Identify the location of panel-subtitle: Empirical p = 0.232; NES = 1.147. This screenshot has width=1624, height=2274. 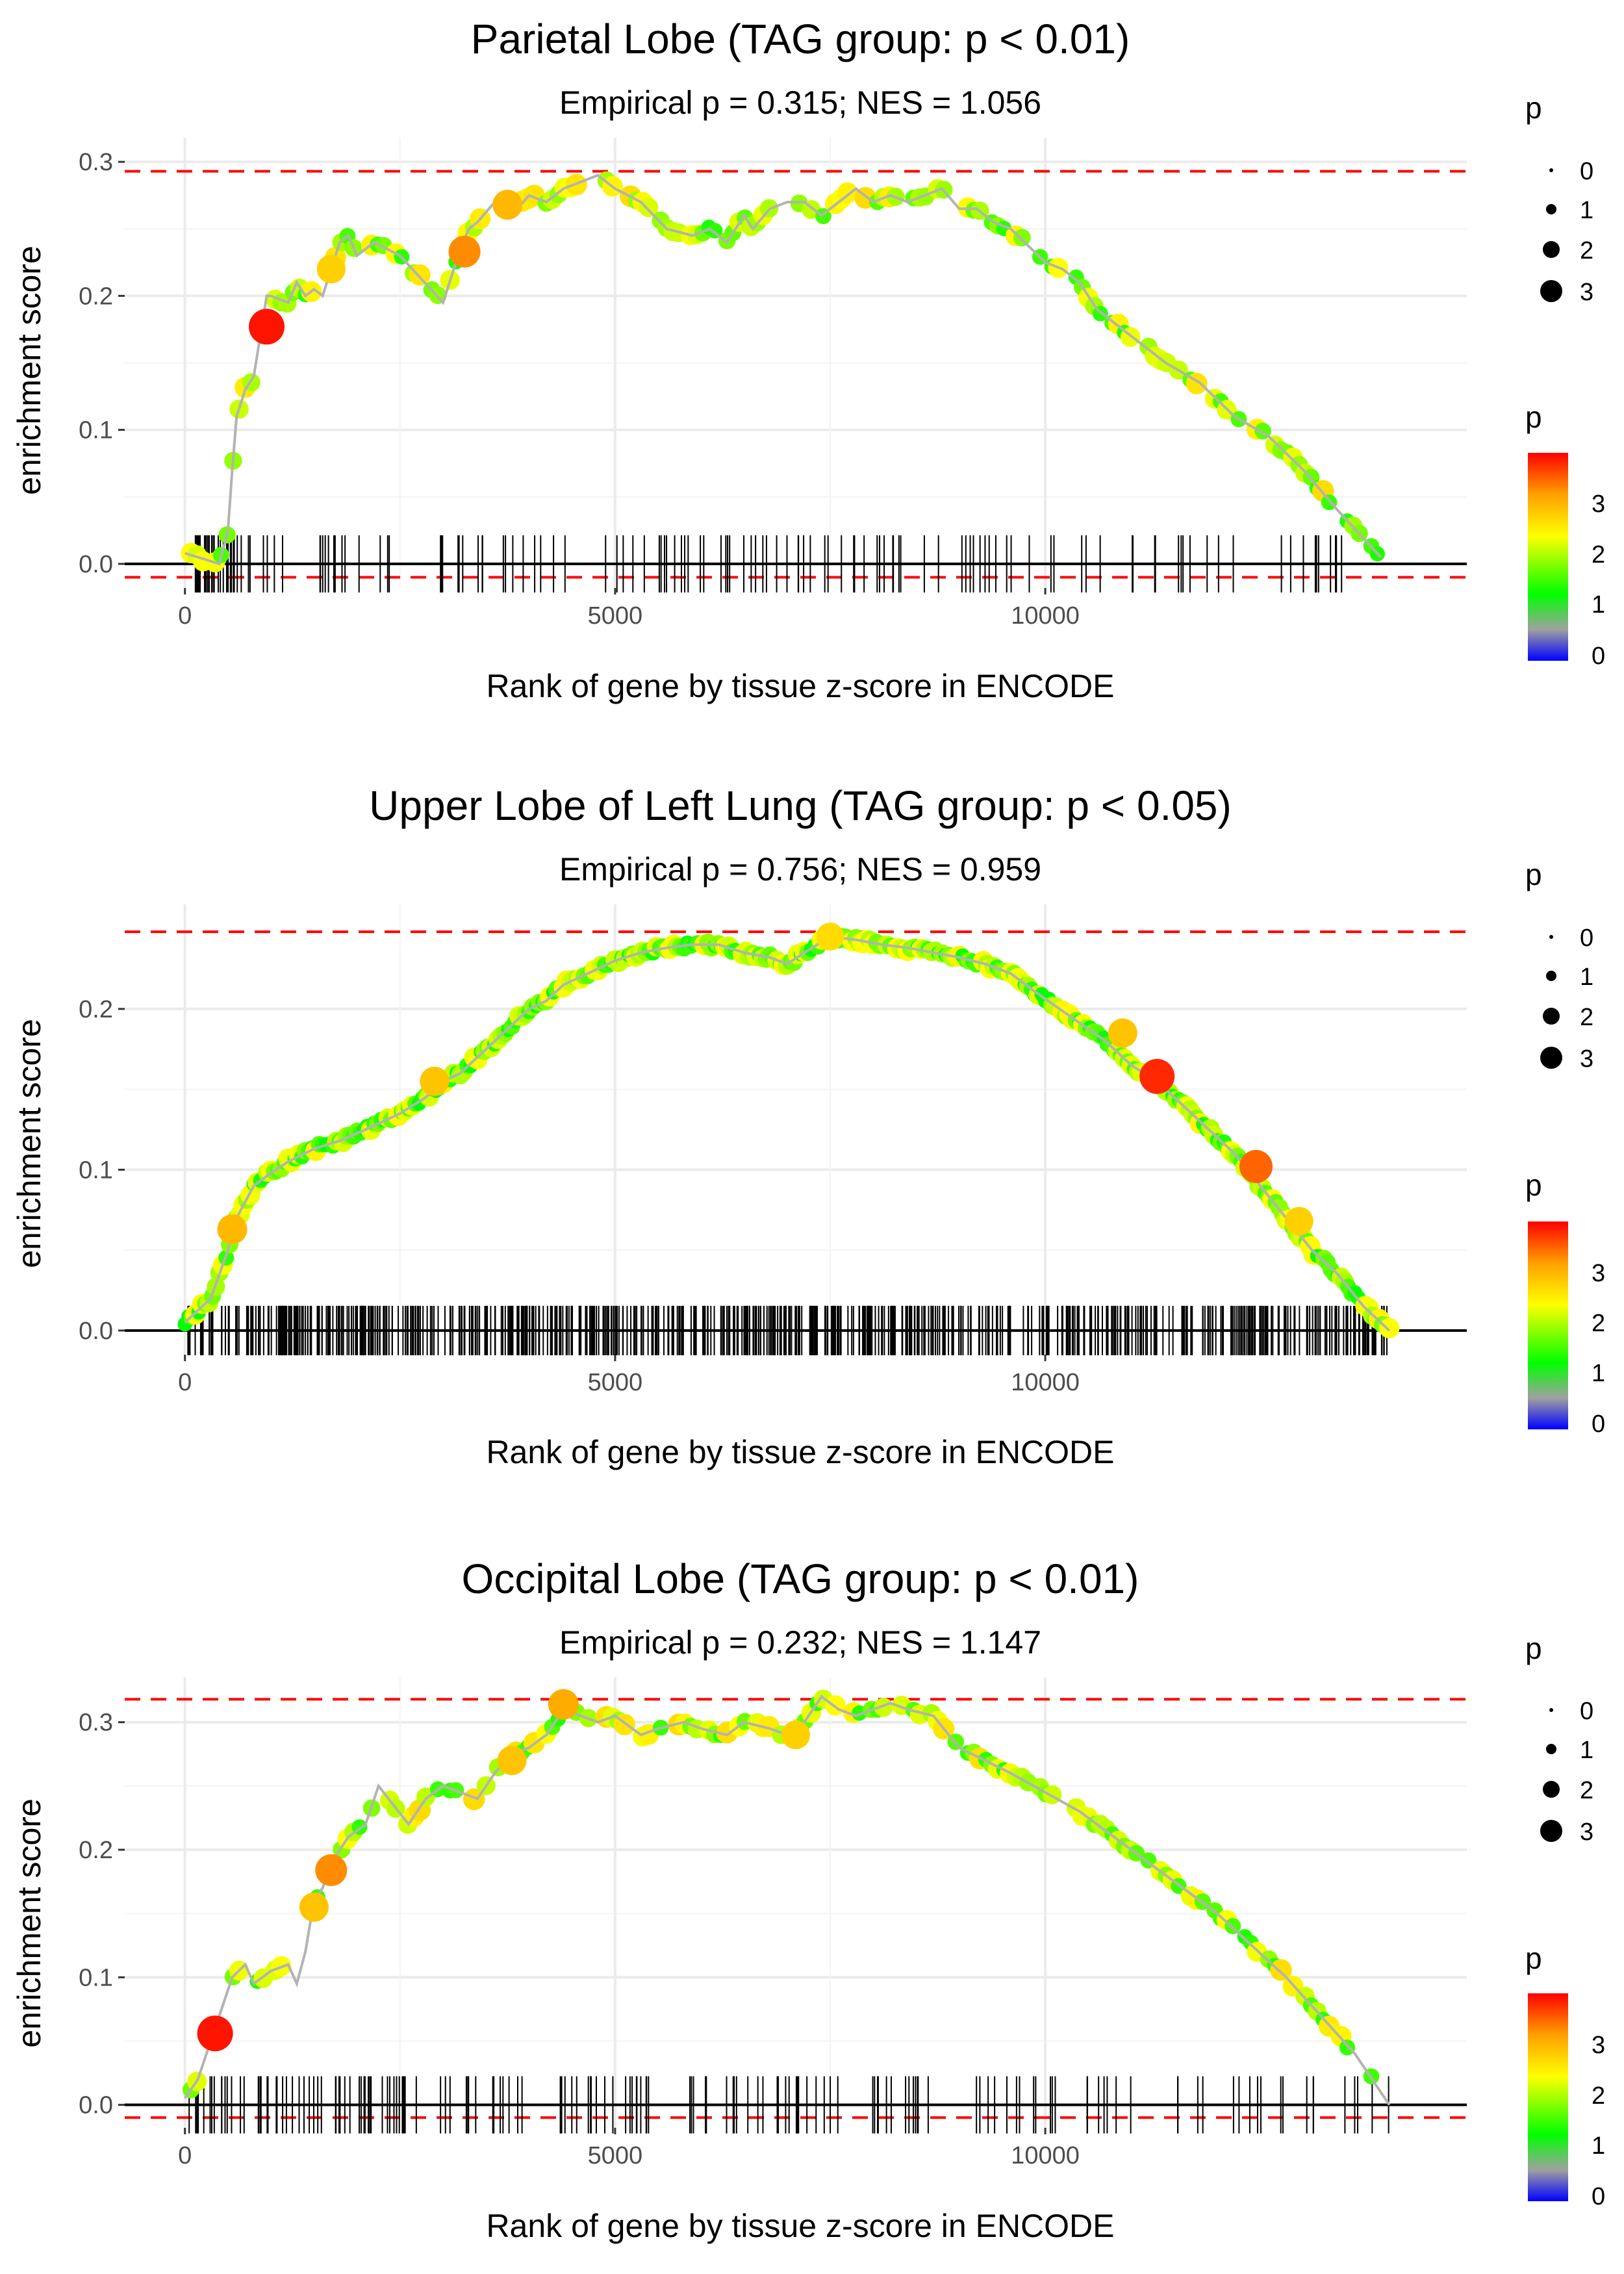
(800, 1642).